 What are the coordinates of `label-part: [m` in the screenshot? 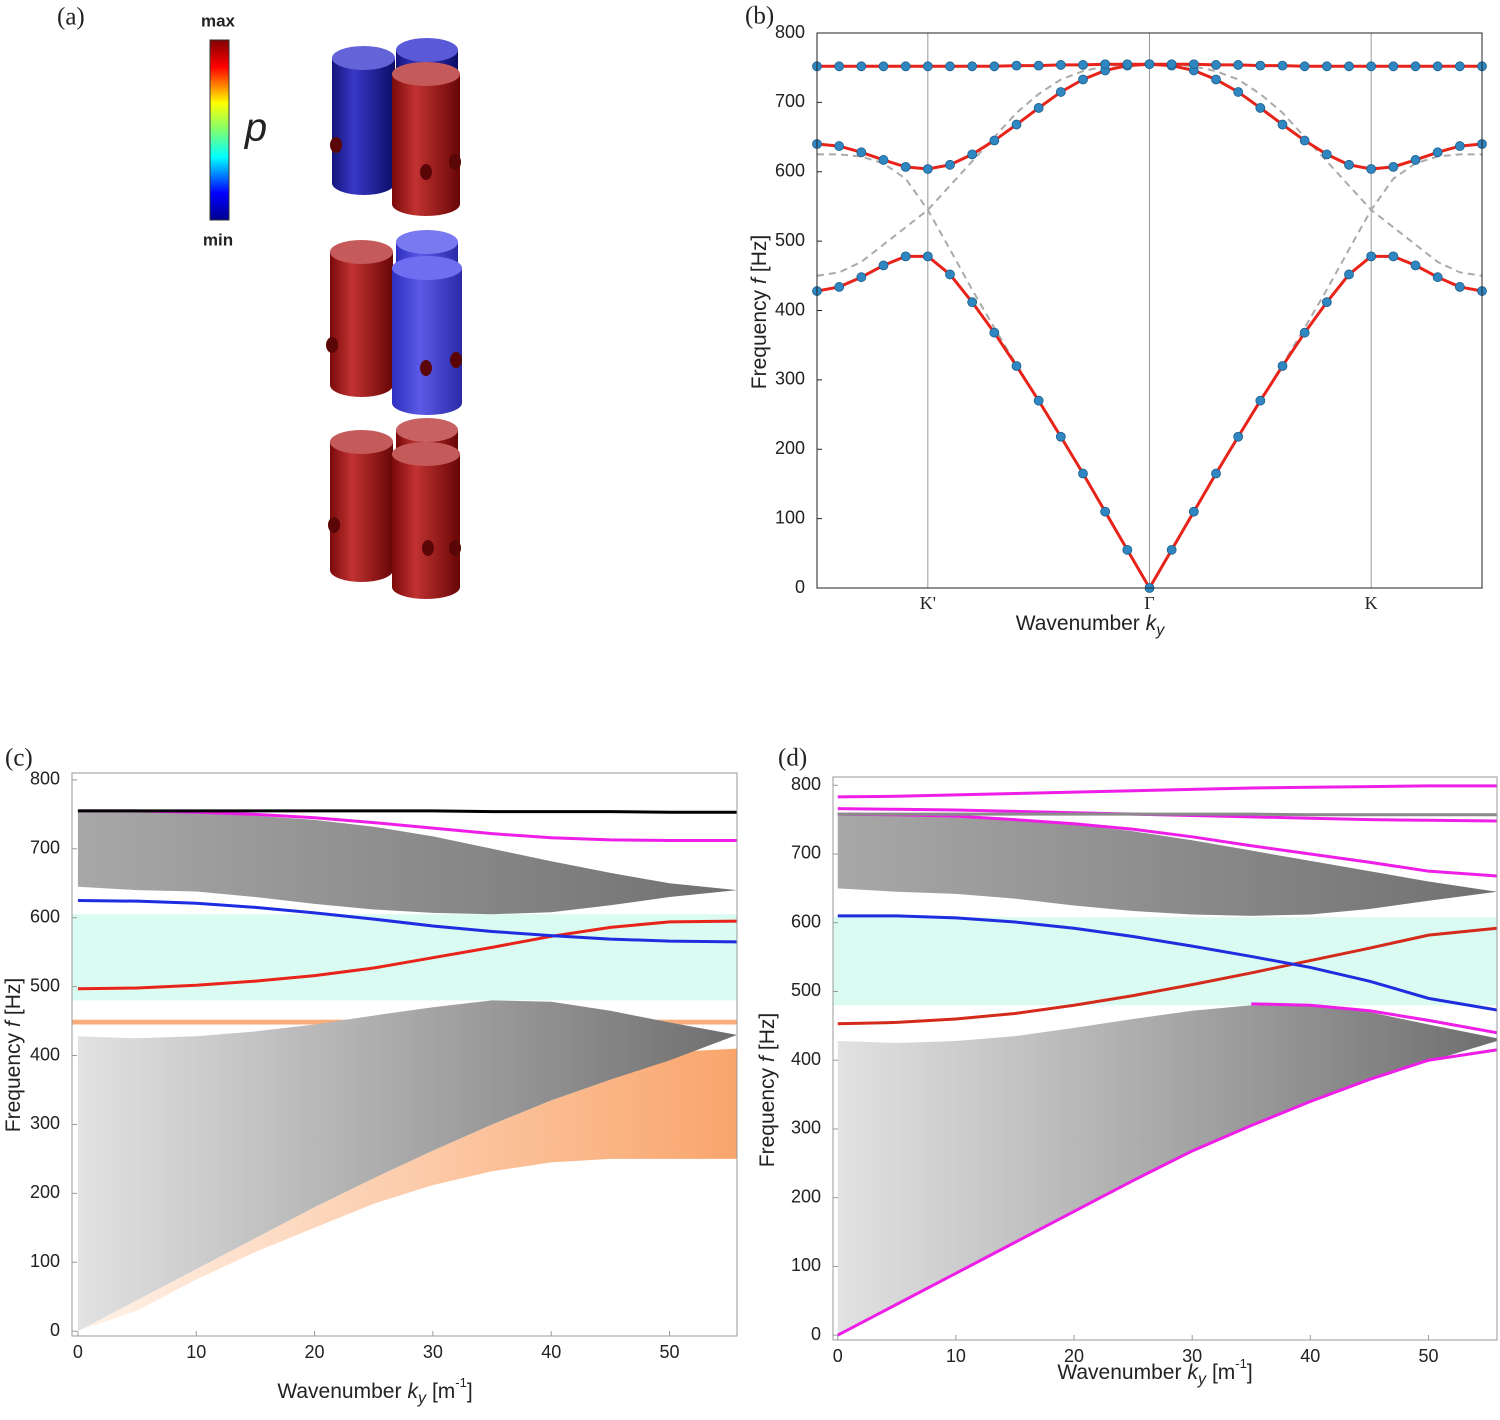 It's located at (443, 1391).